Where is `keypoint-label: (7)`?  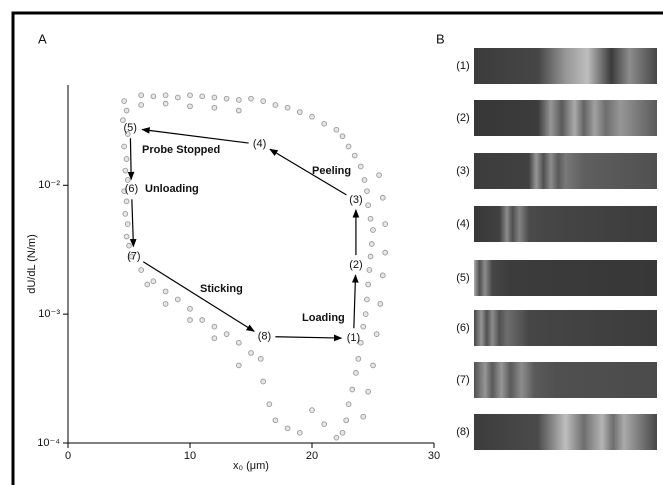
keypoint-label: (7) is located at coordinates (133, 256).